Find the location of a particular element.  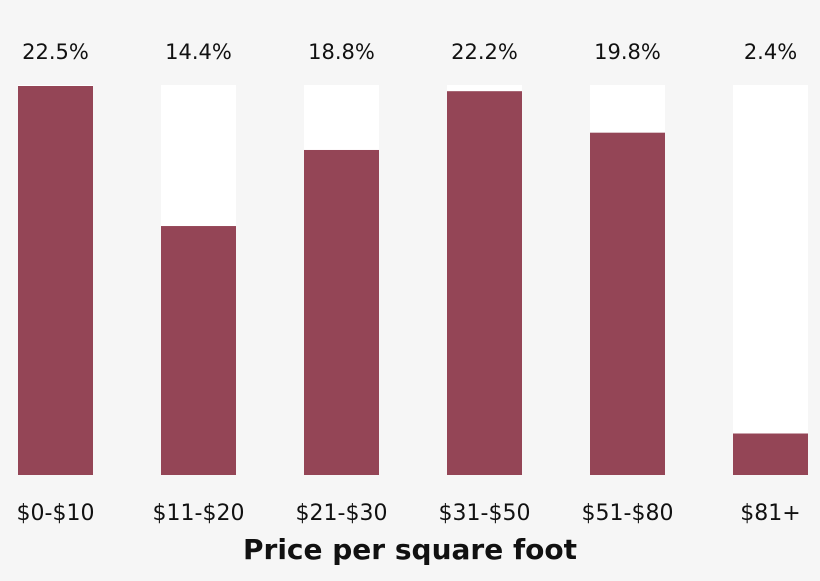

x-tick-label: $11-$20 is located at coordinates (199, 513).